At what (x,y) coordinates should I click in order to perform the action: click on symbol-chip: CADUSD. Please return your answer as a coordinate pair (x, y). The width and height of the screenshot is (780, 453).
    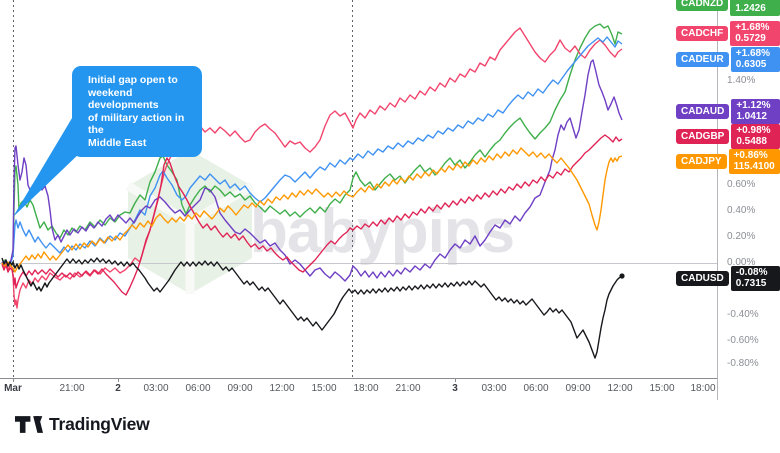
    Looking at the image, I should click on (702, 278).